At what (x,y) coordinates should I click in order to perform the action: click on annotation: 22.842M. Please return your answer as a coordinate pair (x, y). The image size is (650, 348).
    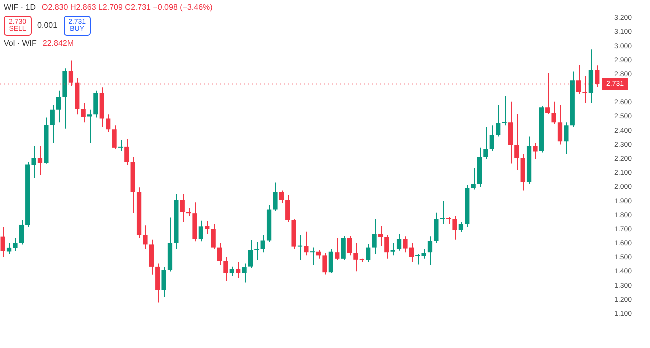
    Looking at the image, I should click on (58, 43).